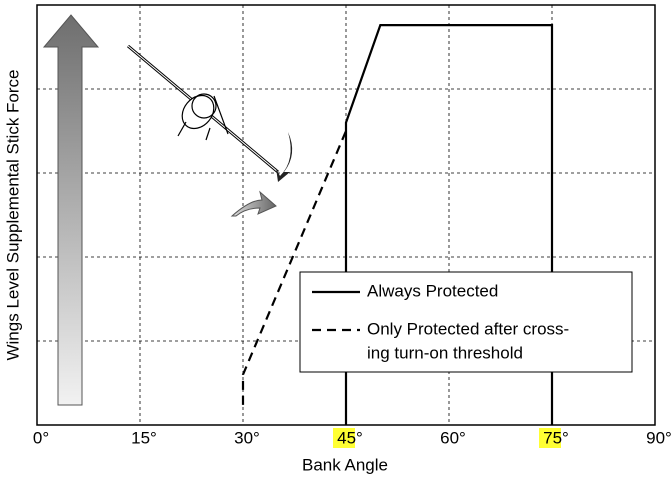  Describe the element at coordinates (247, 437) in the screenshot. I see `x-tick-label: 30°` at that location.